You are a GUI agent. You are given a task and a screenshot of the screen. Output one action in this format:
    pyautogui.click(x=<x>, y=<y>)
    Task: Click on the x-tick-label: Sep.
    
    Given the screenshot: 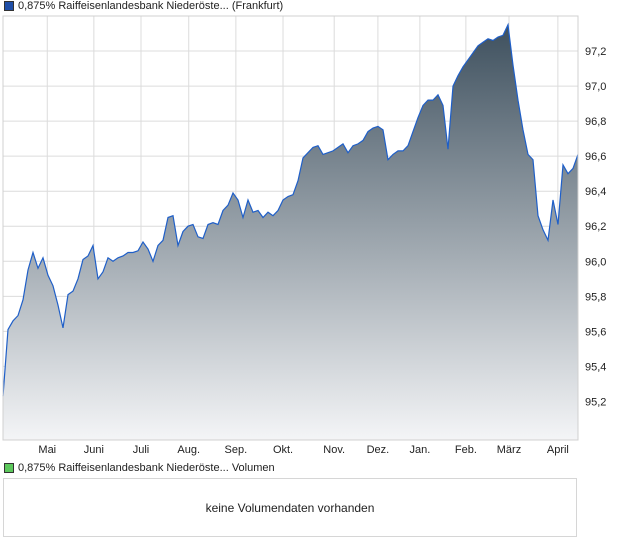 What is the action you would take?
    pyautogui.click(x=236, y=450)
    